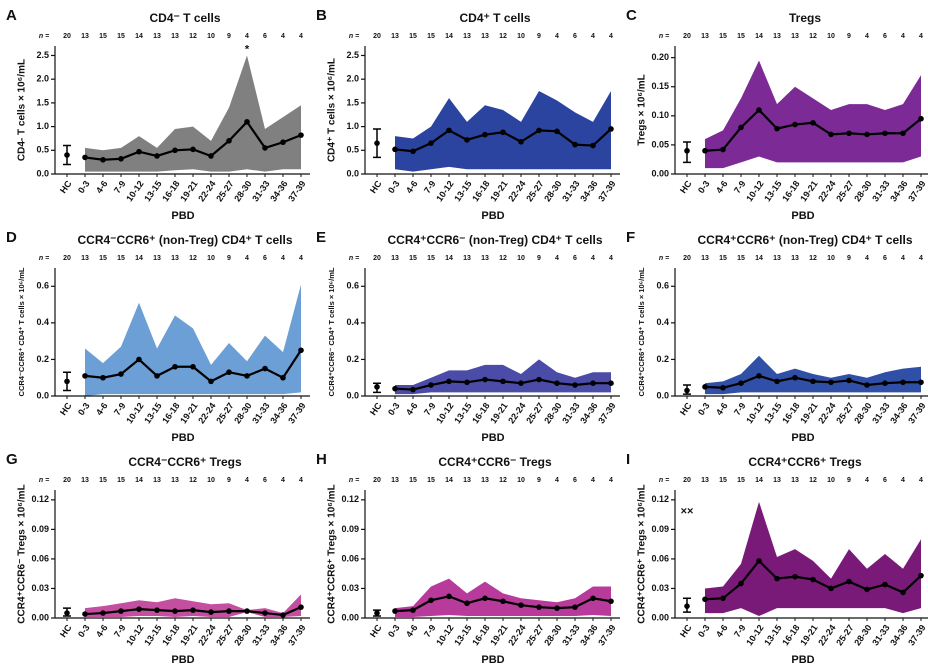 The image size is (928, 666). I want to click on n-value: 20, so click(67, 480).